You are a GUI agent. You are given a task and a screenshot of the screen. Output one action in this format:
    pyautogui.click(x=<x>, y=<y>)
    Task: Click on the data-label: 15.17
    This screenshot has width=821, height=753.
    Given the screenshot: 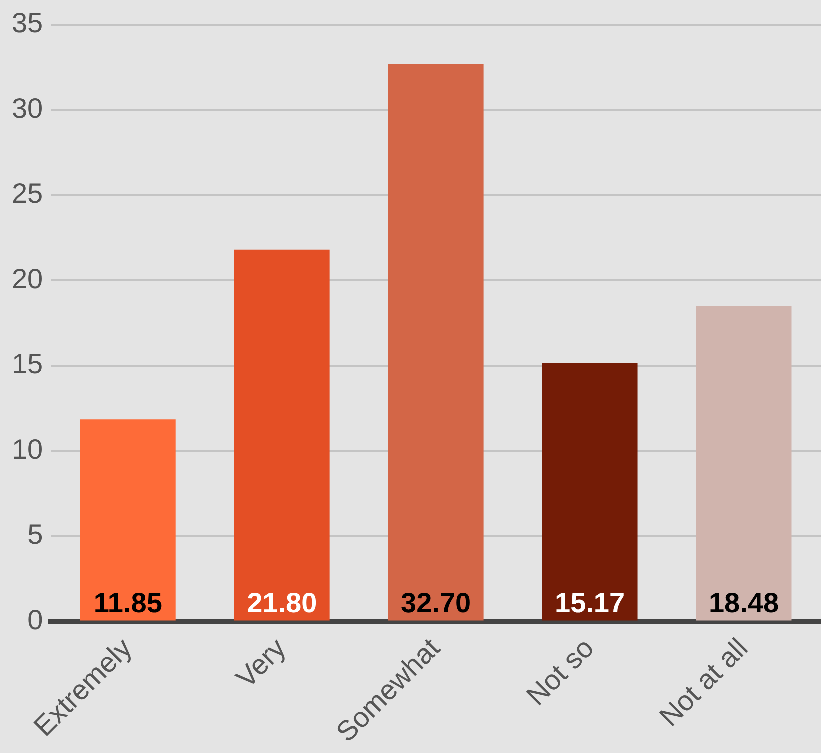 What is the action you would take?
    pyautogui.click(x=590, y=602)
    